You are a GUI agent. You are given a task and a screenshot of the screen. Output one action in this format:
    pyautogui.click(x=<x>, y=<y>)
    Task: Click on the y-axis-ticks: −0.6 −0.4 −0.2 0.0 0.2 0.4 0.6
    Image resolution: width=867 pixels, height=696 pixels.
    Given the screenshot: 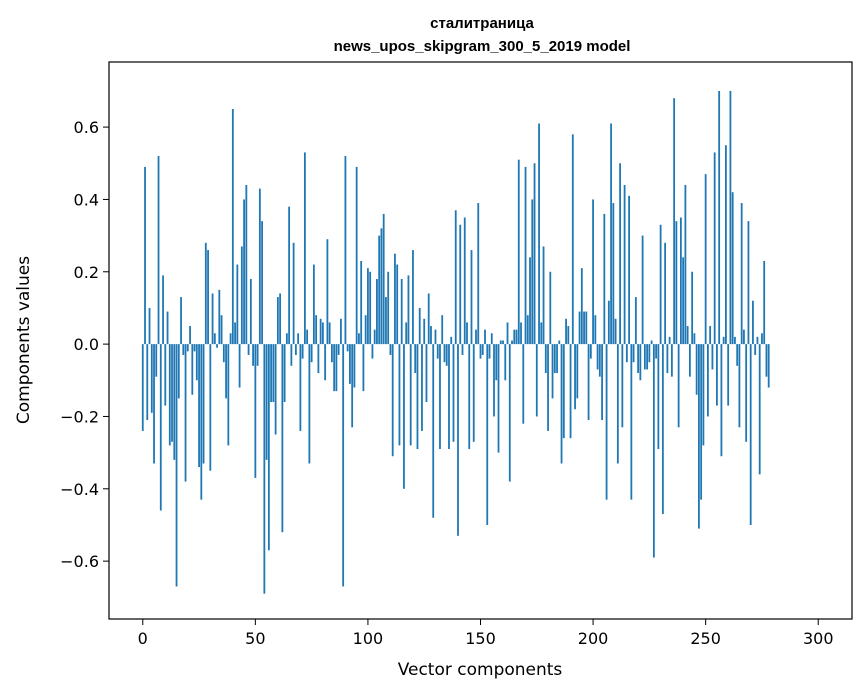 What is the action you would take?
    pyautogui.click(x=84, y=344)
    